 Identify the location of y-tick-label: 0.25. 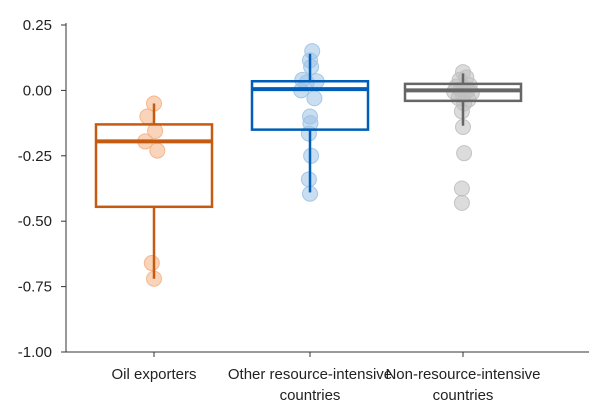
(37, 25).